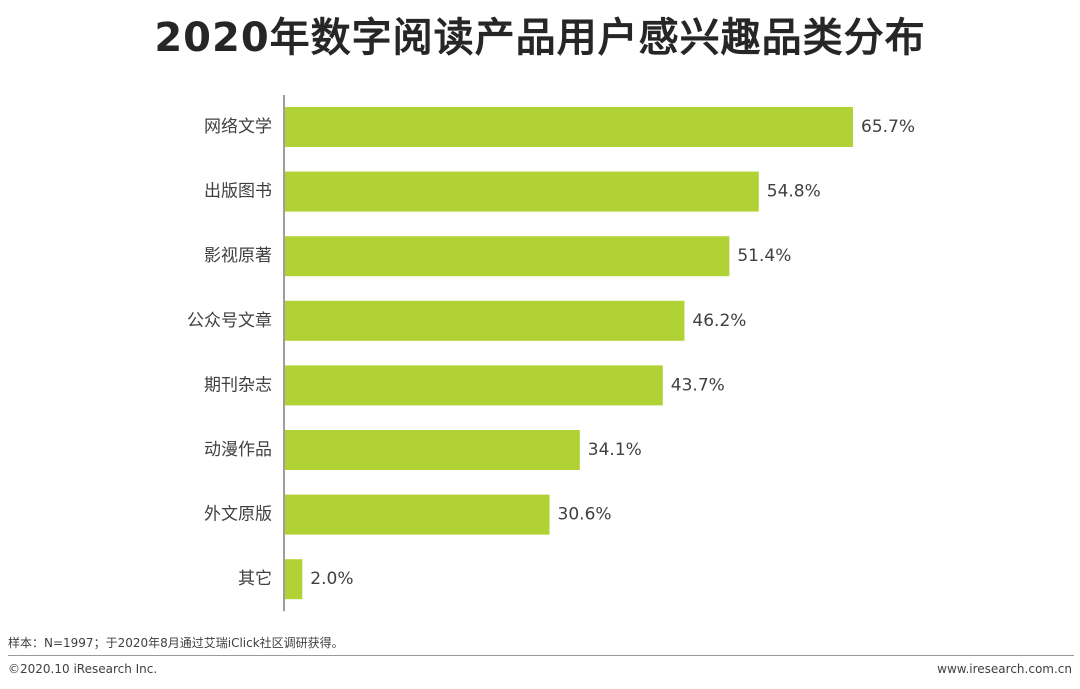 This screenshot has height=689, width=1080. I want to click on copyright-text: ©2020.10 iResearch Inc., so click(83, 669).